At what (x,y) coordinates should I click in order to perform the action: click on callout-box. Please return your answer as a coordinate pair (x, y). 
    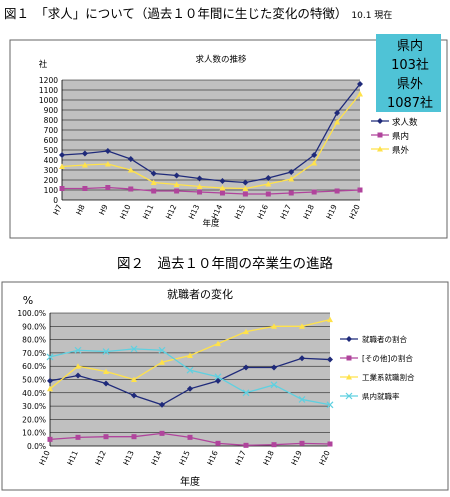
    Looking at the image, I should click on (408, 73).